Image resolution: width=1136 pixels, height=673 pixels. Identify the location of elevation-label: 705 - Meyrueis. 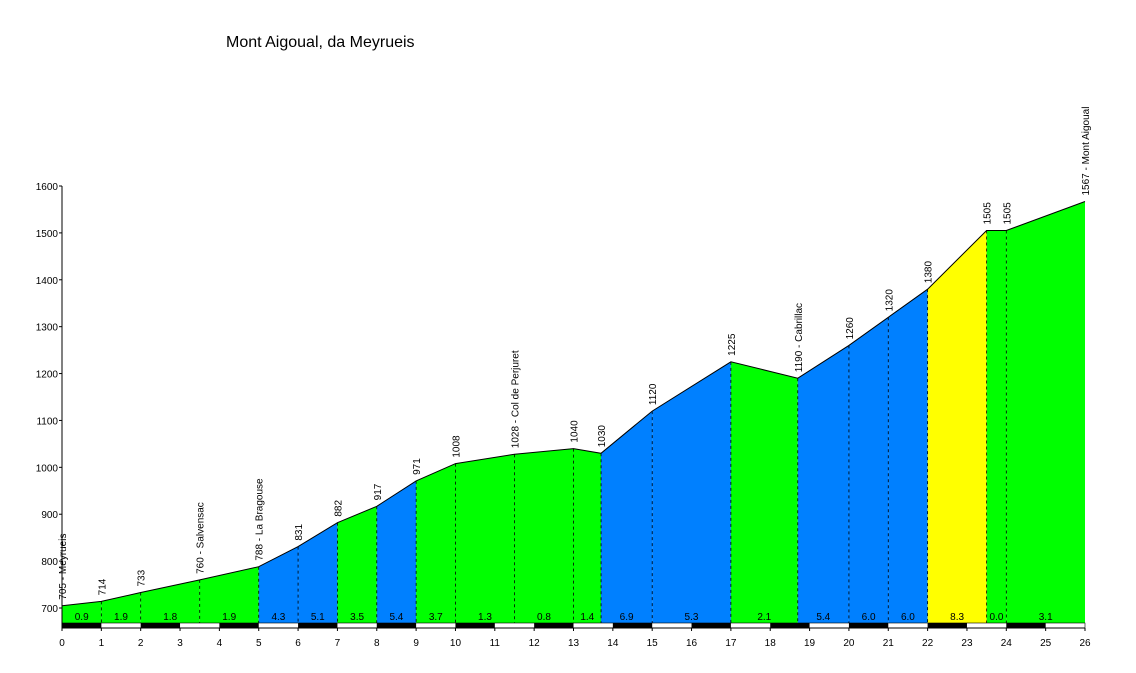
(63, 567).